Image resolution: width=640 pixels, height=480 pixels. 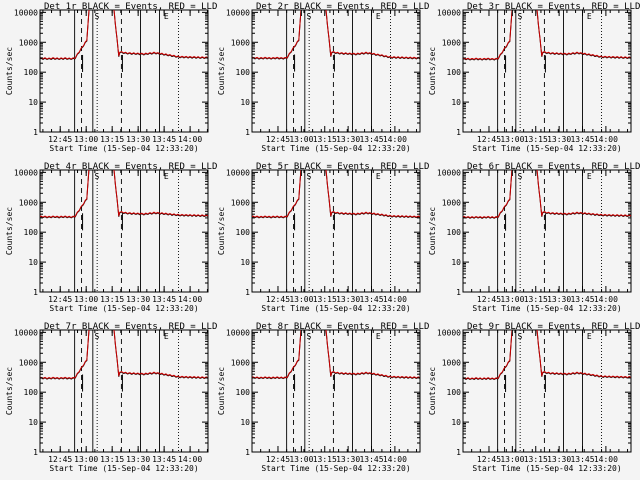 I want to click on panel-title: Det 8r BLACK = Events, RED = LLD, so click(x=342, y=327).